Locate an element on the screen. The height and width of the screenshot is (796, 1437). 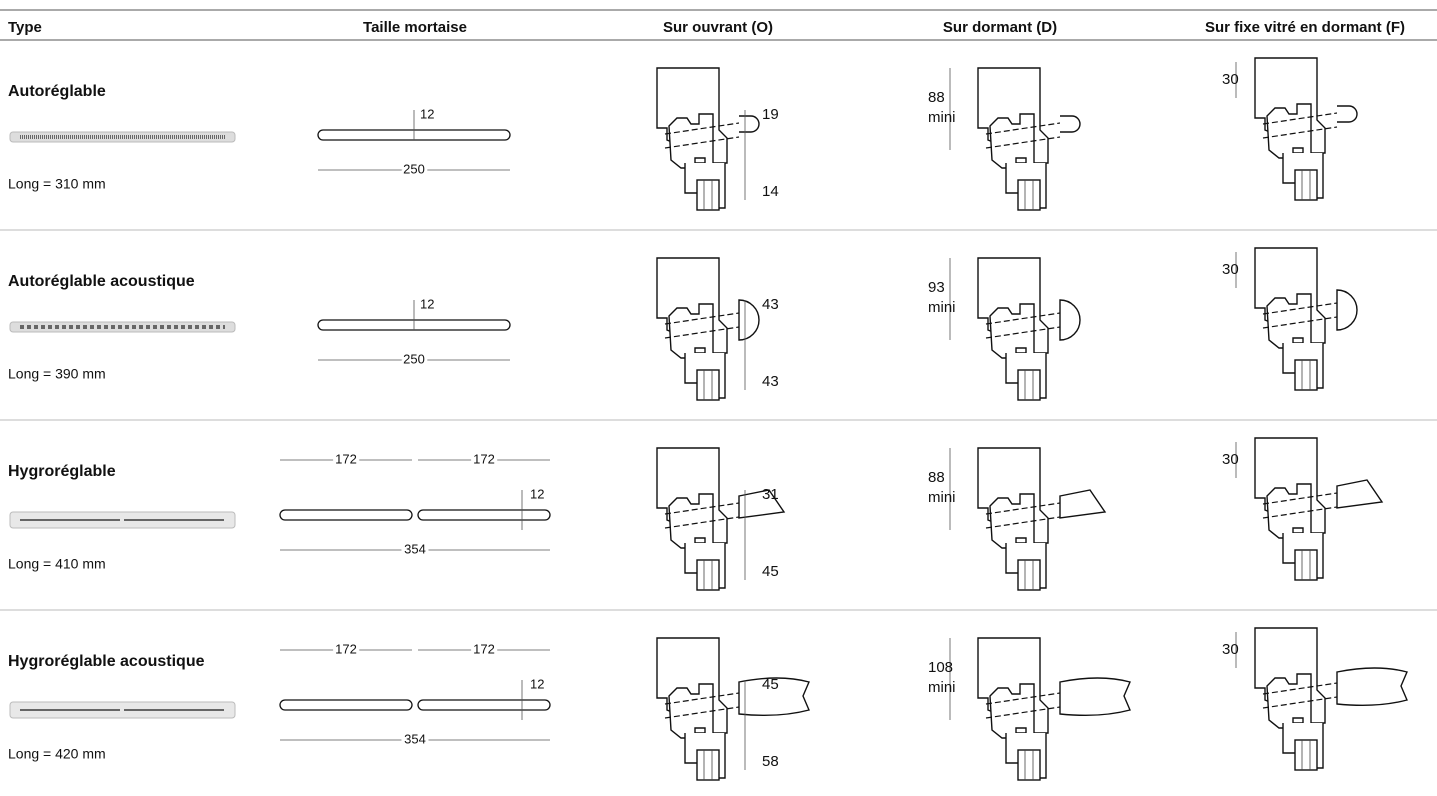
ouvrant-top-dim: 31 is located at coordinates (770, 494).